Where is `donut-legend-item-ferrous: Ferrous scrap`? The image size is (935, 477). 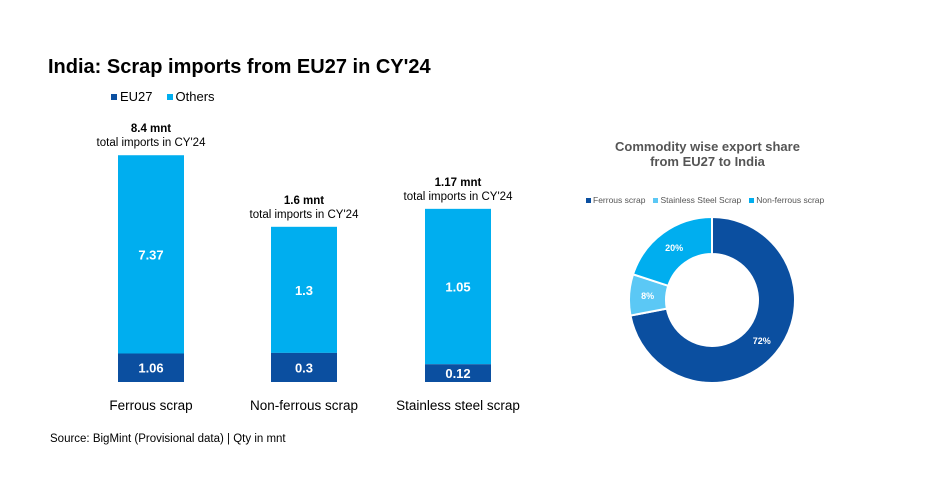 donut-legend-item-ferrous: Ferrous scrap is located at coordinates (615, 200).